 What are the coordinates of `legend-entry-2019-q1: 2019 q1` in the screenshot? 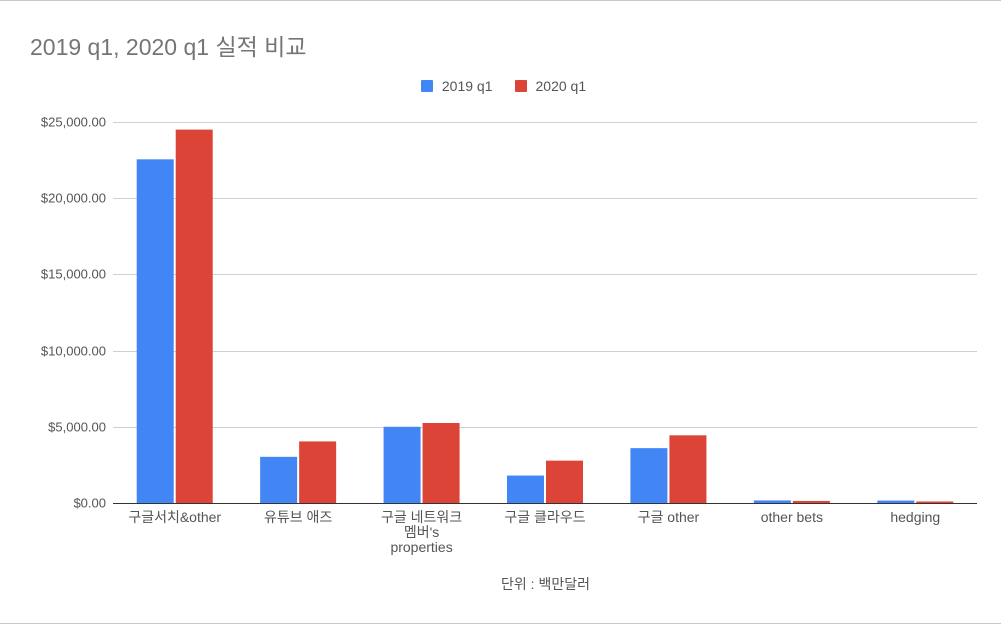 It's located at (456, 86).